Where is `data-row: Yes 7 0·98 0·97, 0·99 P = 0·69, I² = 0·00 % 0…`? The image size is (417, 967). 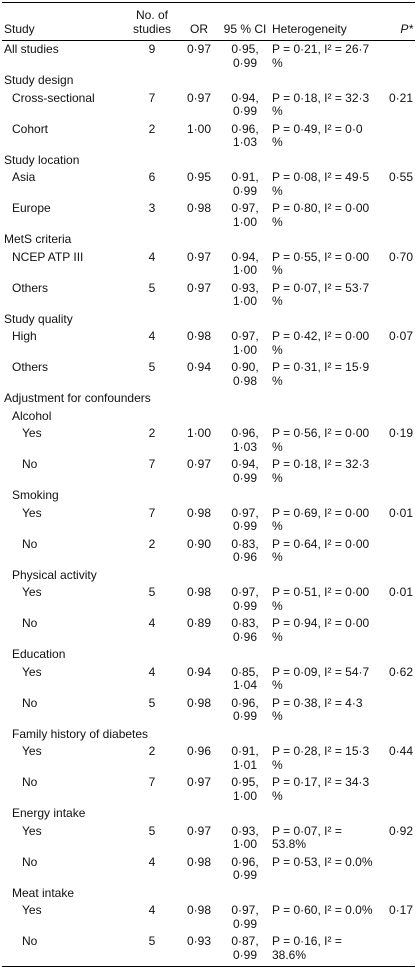 data-row: Yes 7 0·98 0·97, 0·99 P = 0·69, I² = 0·00 % 0… is located at coordinates (208, 520).